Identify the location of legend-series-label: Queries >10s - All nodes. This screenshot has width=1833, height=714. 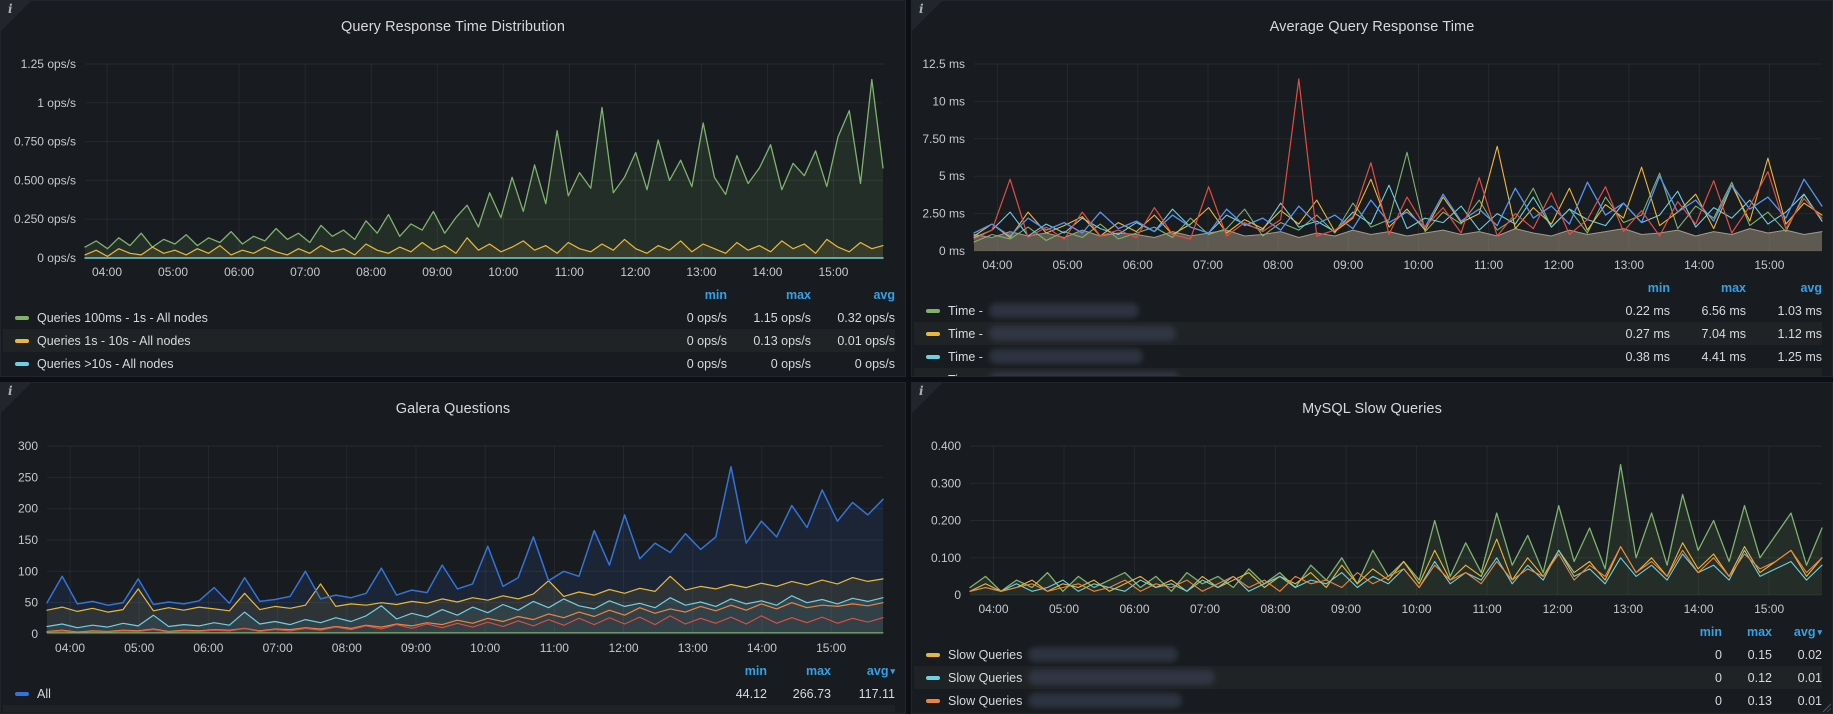
(105, 363).